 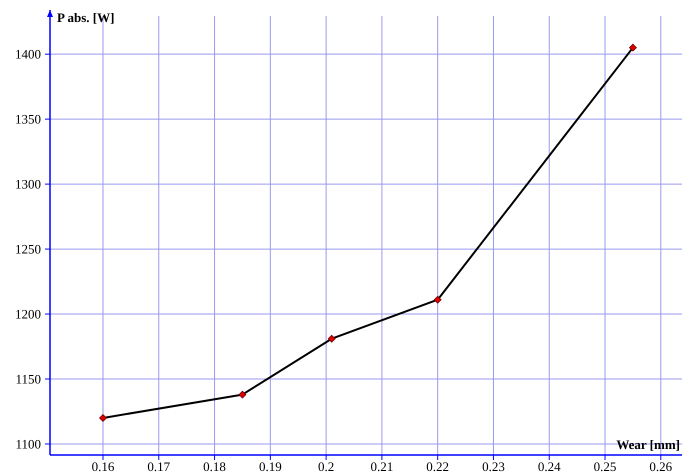 What do you see at coordinates (605, 466) in the screenshot?
I see `x-tick-label: 0.25` at bounding box center [605, 466].